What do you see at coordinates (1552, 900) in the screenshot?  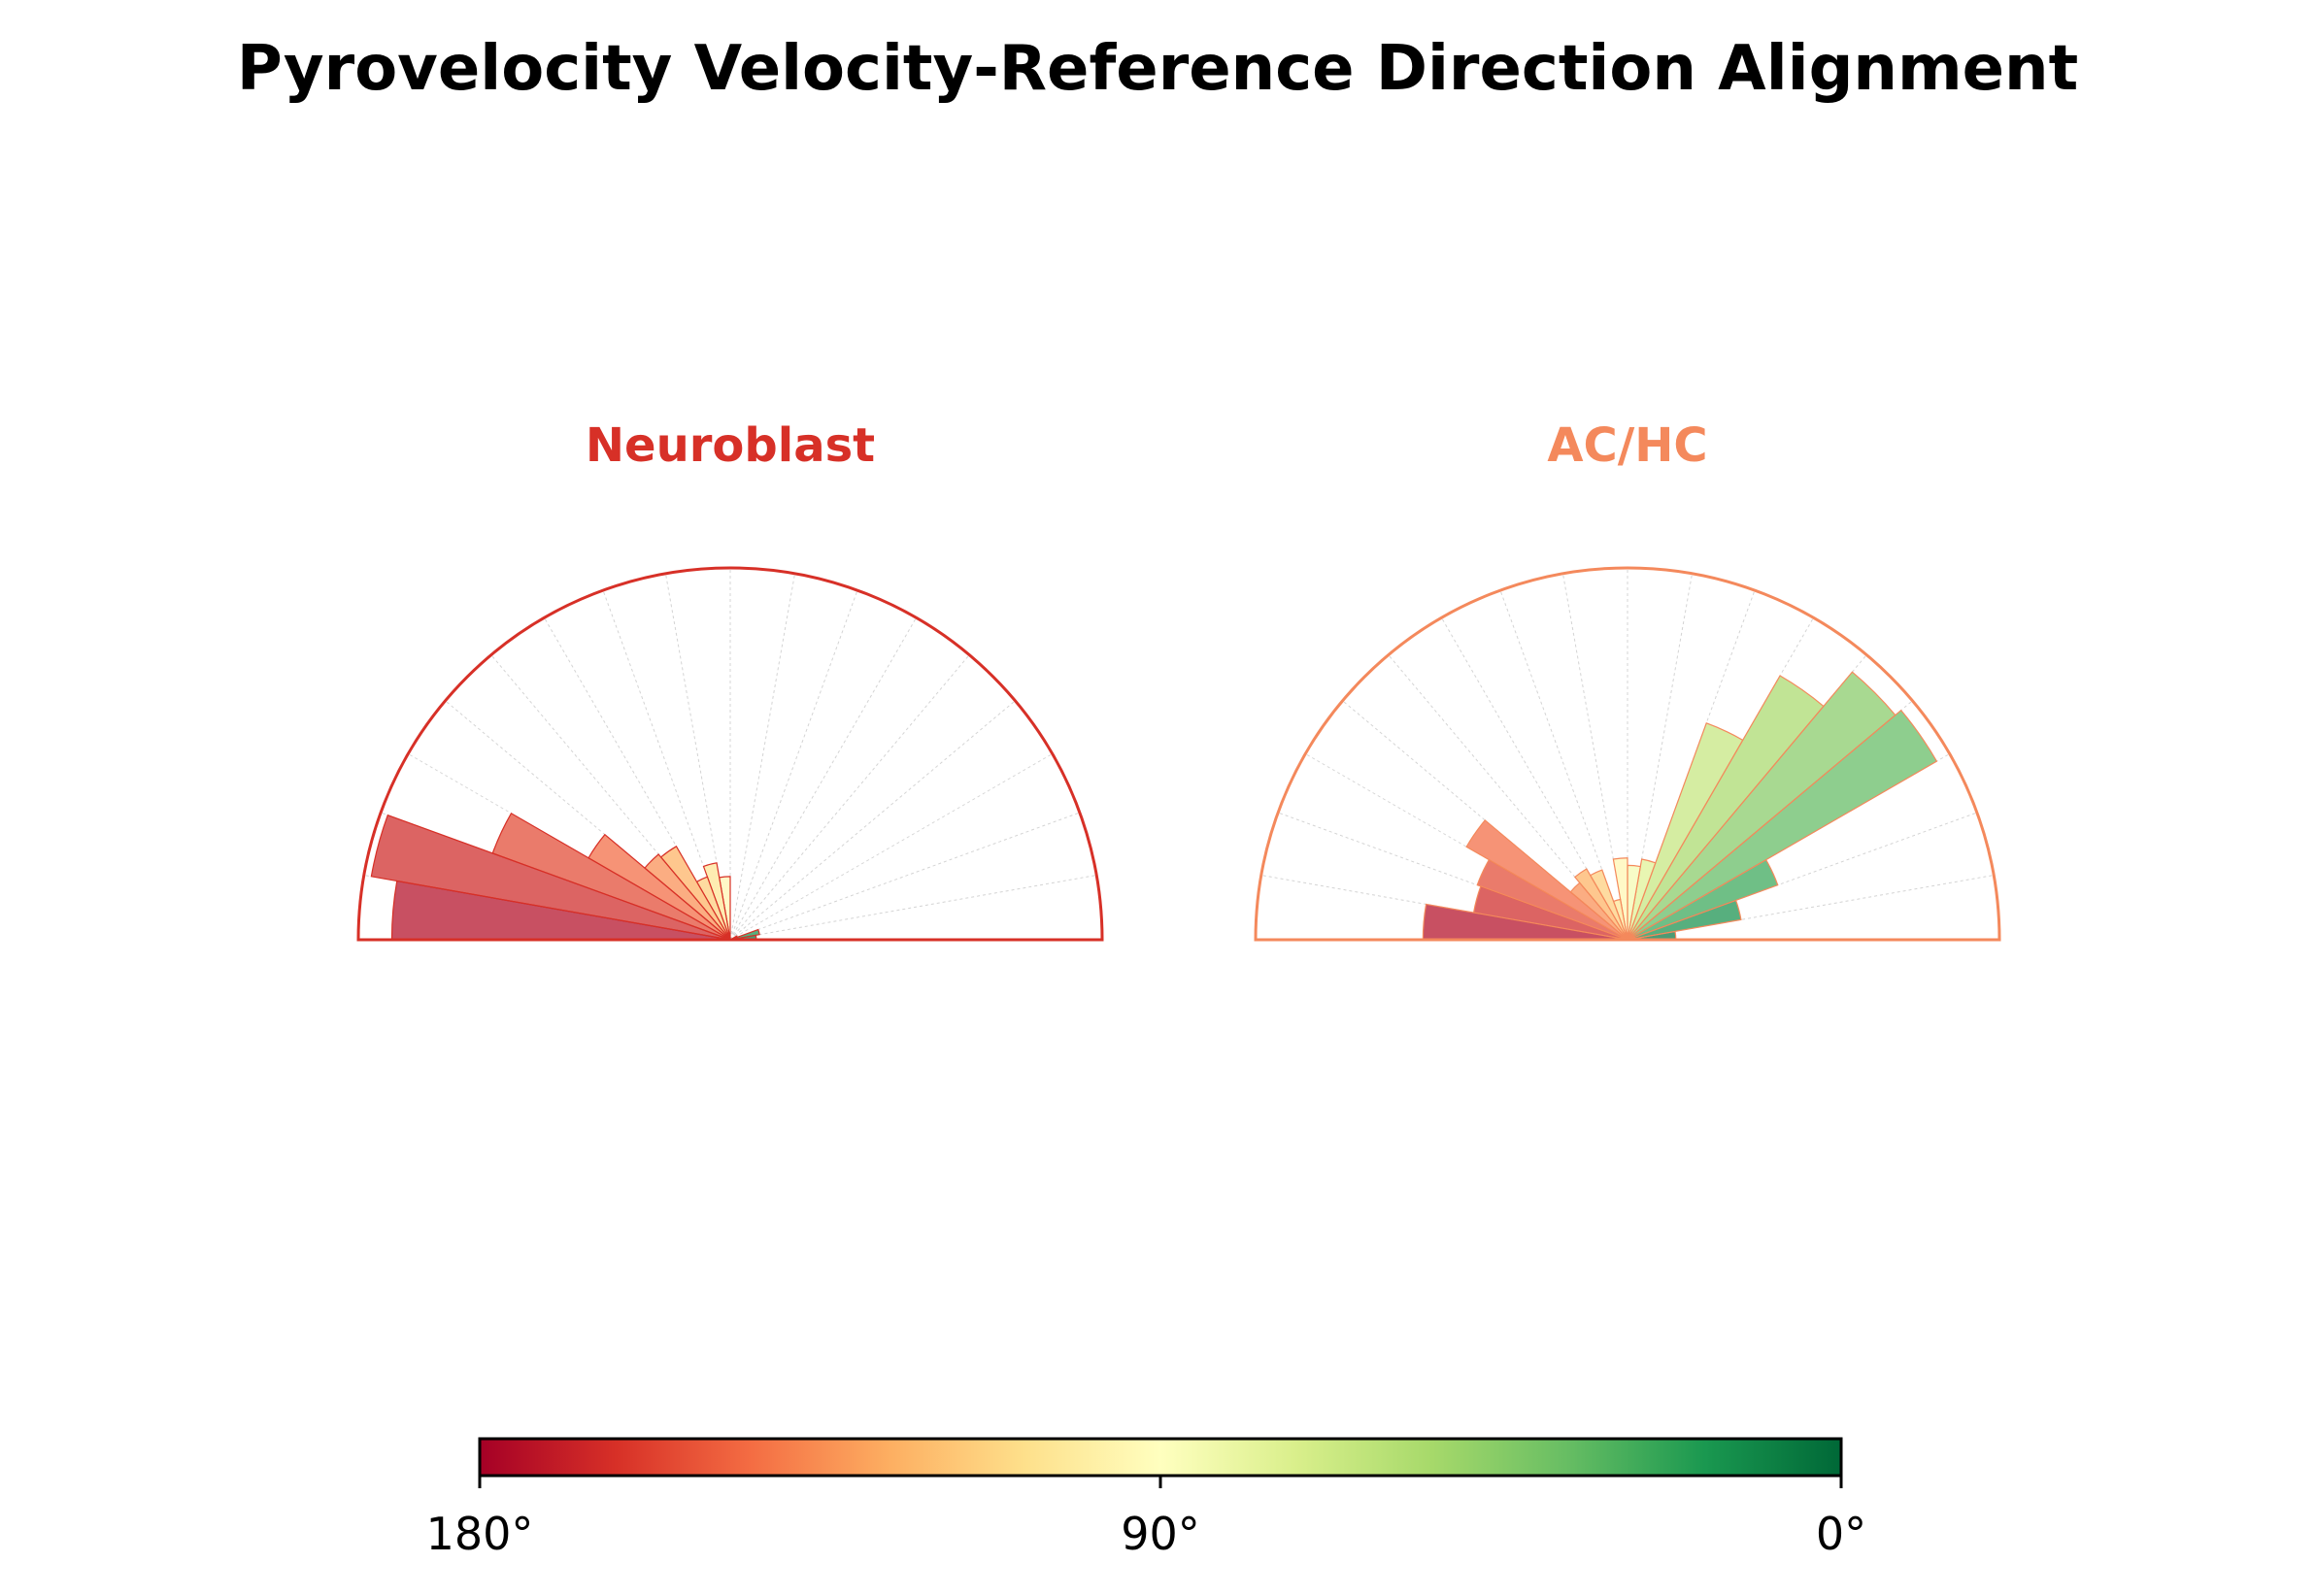 I see `bar-achc-155deg` at bounding box center [1552, 900].